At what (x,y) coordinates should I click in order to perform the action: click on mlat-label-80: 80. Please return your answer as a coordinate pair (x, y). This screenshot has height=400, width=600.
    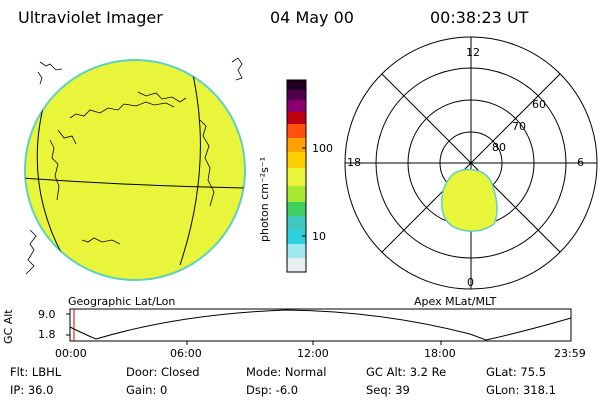
    Looking at the image, I should click on (499, 147).